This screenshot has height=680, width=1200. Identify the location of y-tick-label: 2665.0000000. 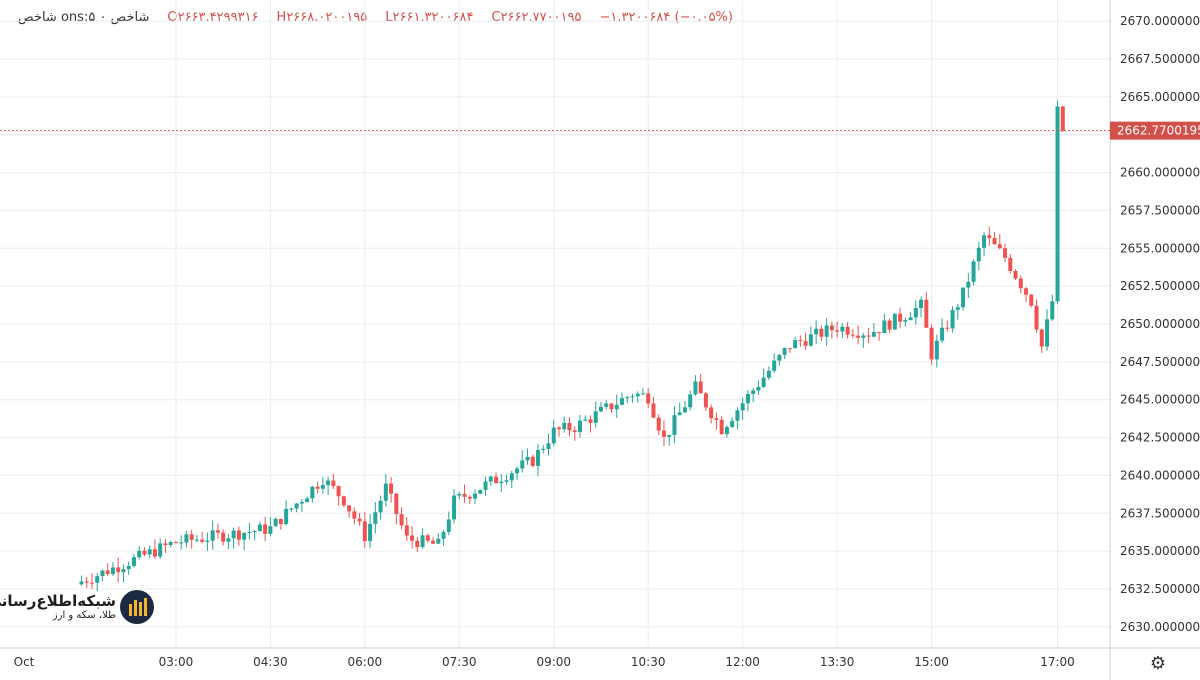
(1160, 97).